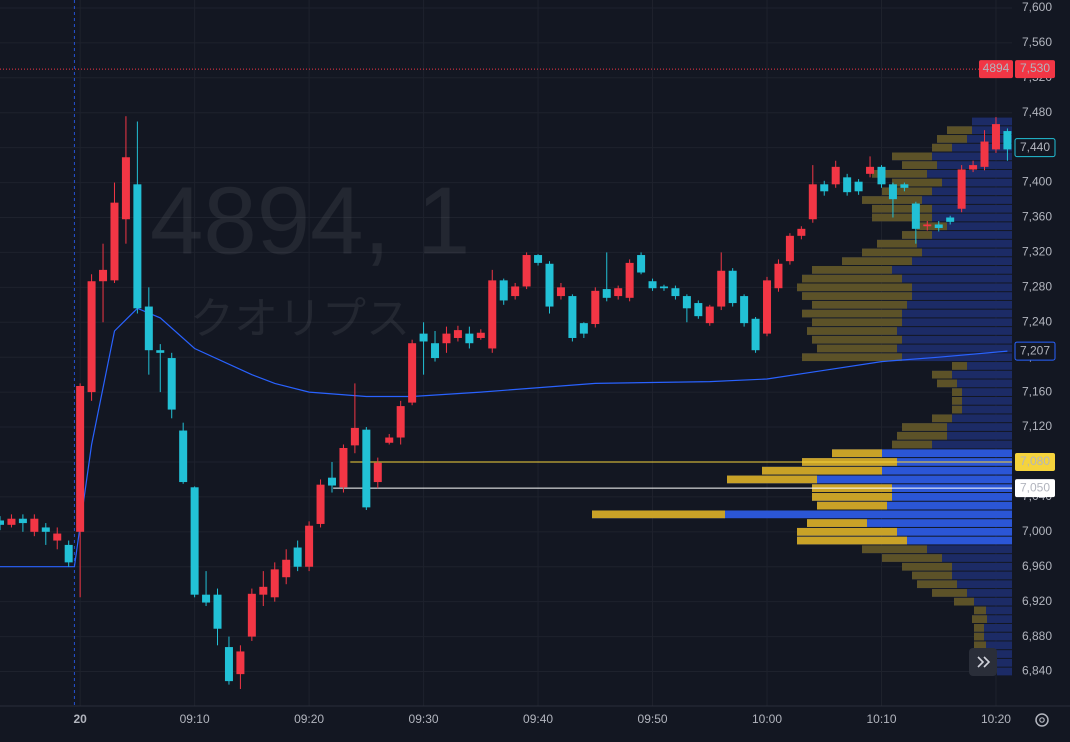 The image size is (1070, 742). I want to click on settings-button, so click(1042, 720).